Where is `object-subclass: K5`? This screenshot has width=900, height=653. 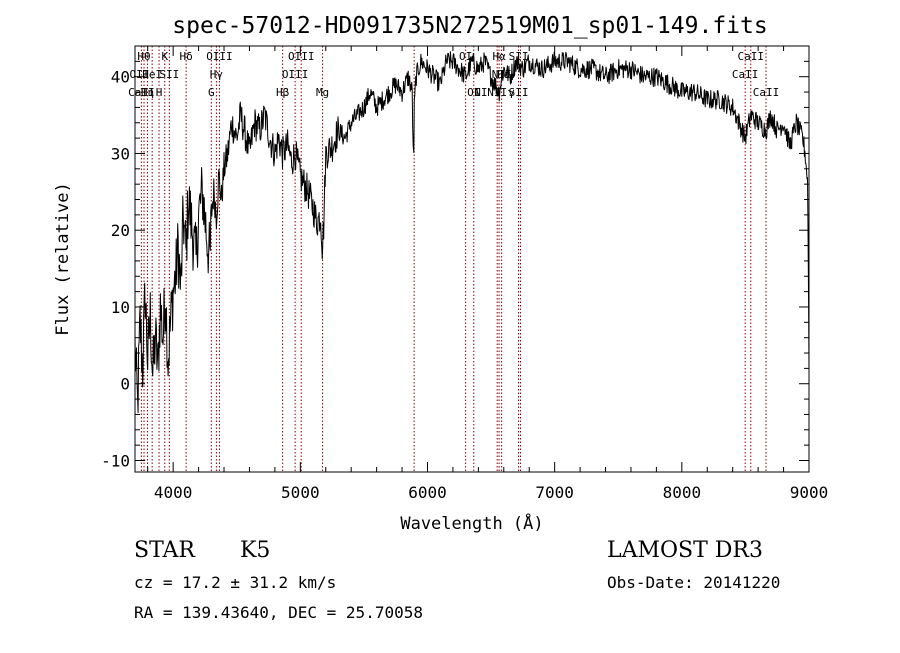 object-subclass: K5 is located at coordinates (255, 550).